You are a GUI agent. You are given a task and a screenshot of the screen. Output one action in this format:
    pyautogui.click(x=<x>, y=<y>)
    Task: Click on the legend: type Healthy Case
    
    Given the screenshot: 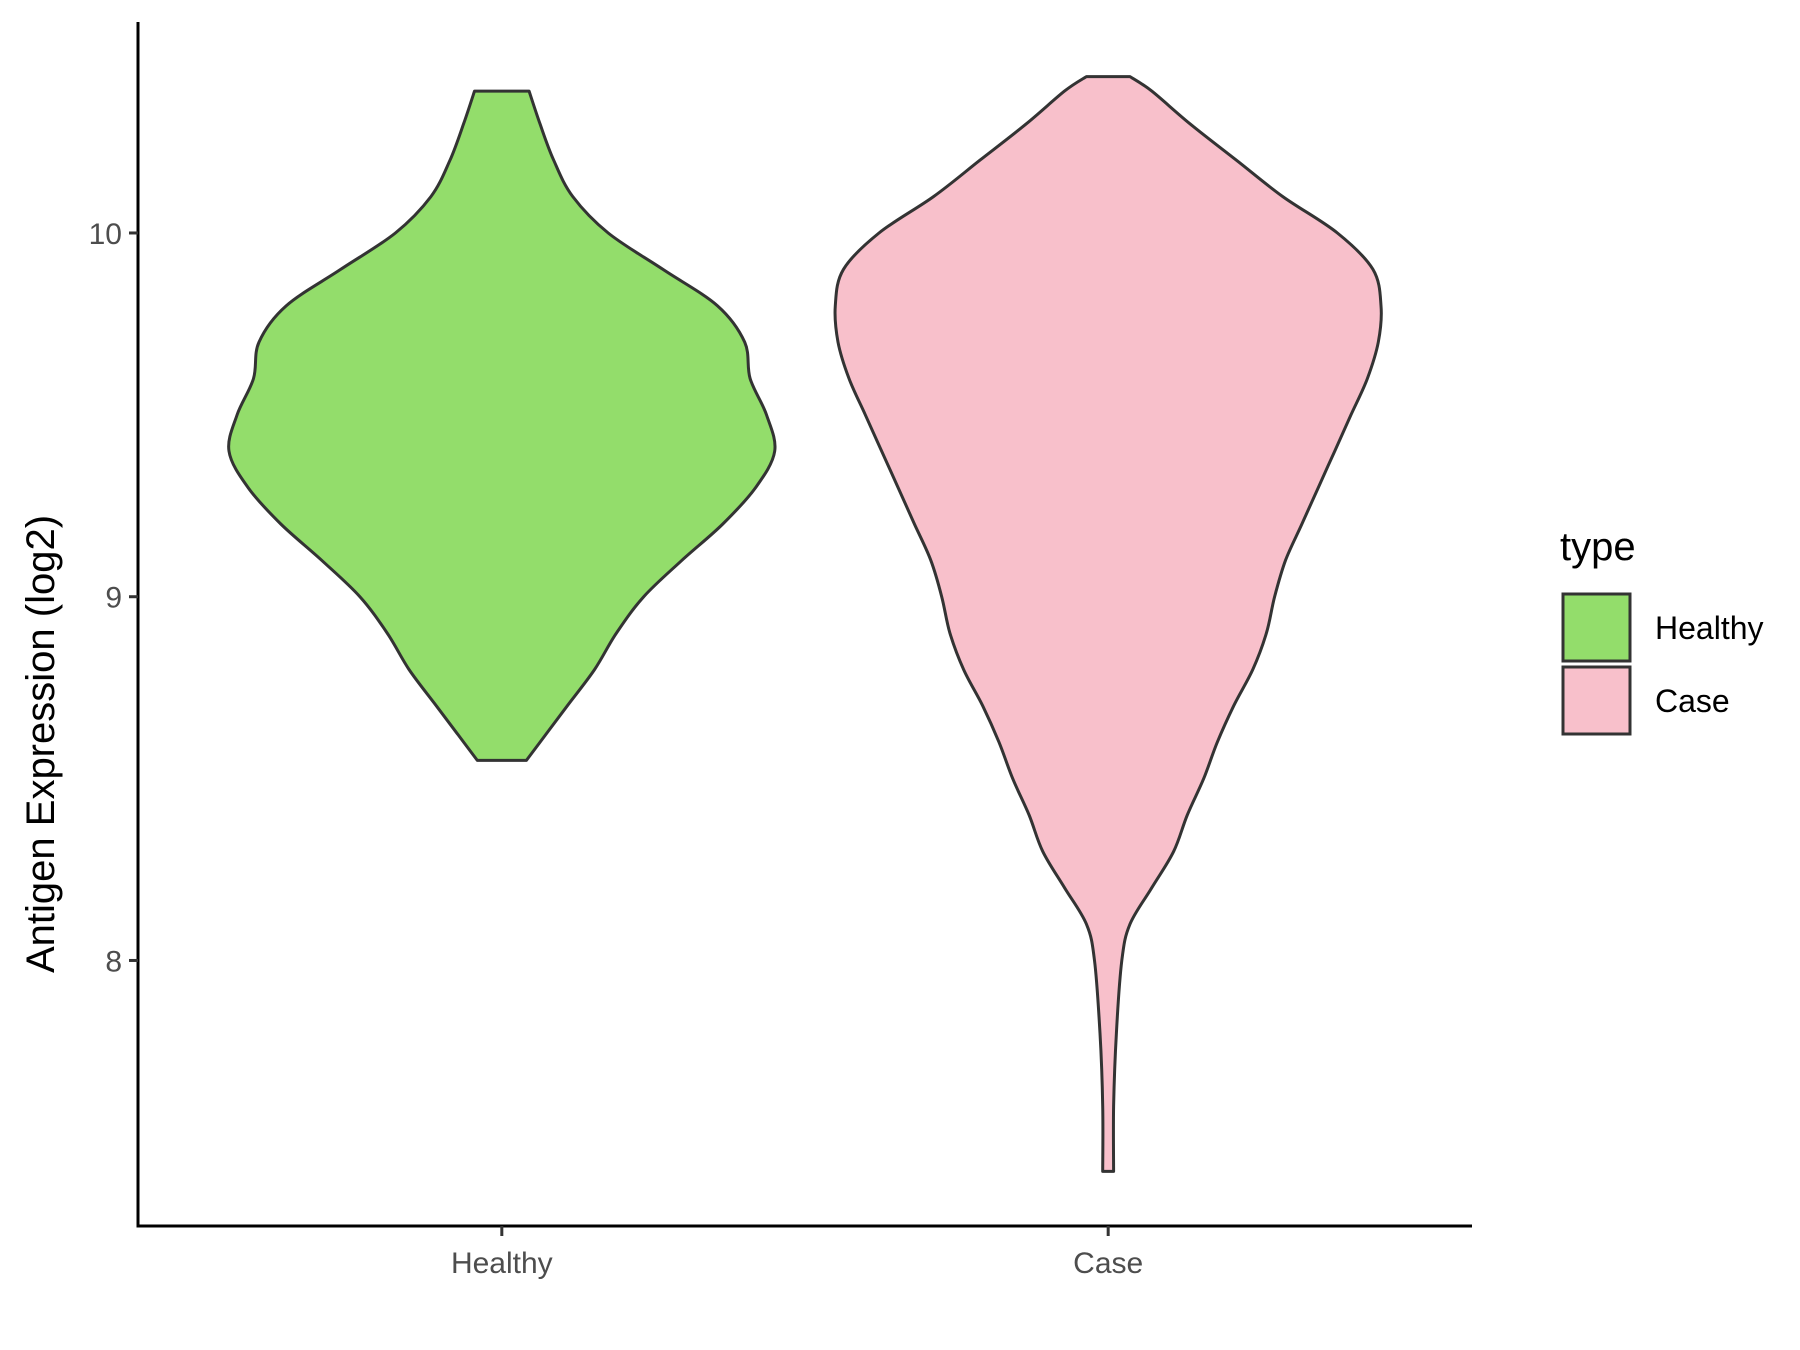 What is the action you would take?
    pyautogui.click(x=1662, y=630)
    